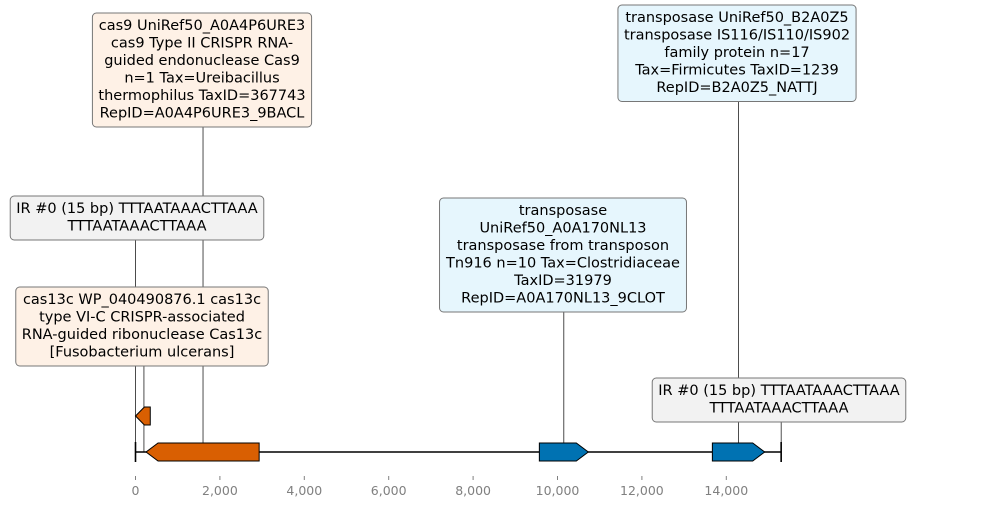 Image resolution: width=989 pixels, height=507 pixels. Describe the element at coordinates (202, 44) in the screenshot. I see `cas9-label-line: cas9 Type II CRISPR RNA-` at that location.